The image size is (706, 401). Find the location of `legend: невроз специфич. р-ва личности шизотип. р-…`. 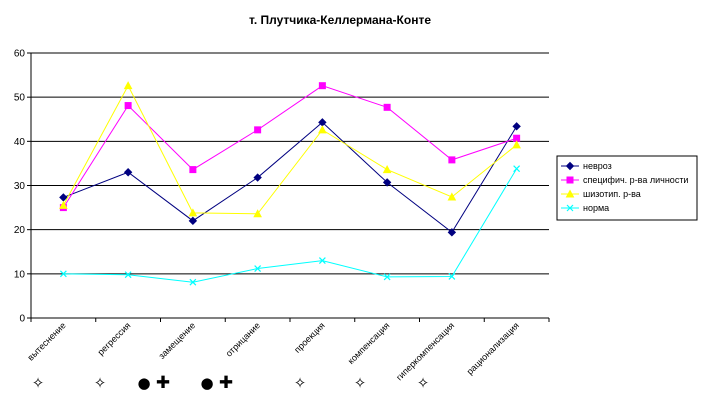

legend: невроз специфич. р-ва личности шизотип. р-… is located at coordinates (627, 188).